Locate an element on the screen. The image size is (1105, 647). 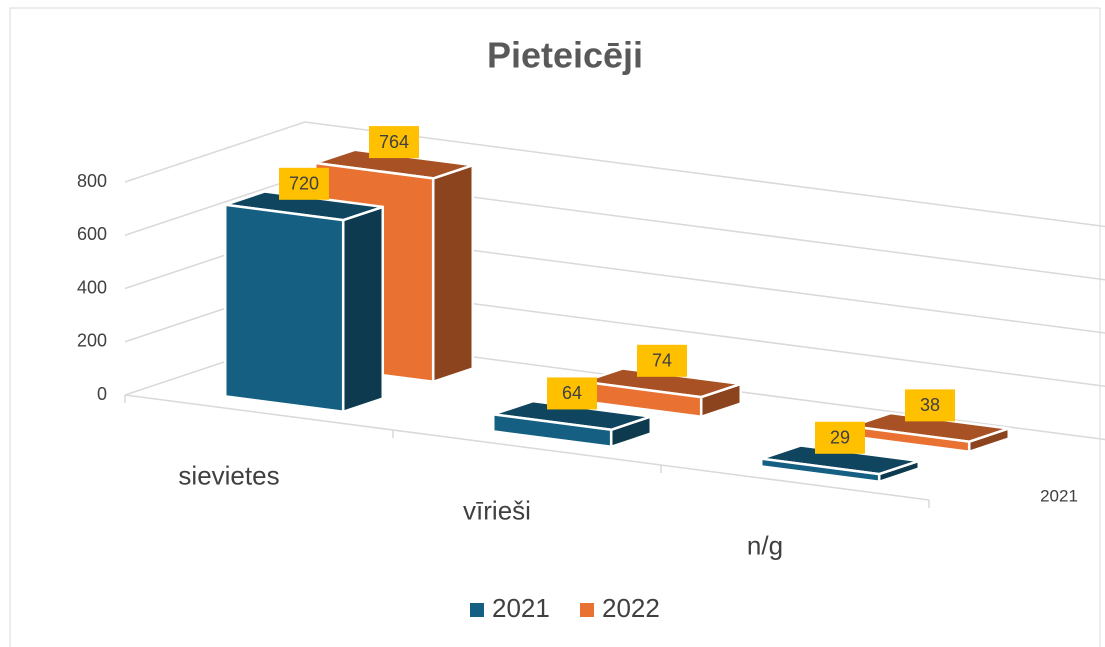
data-label: 38 is located at coordinates (930, 405).